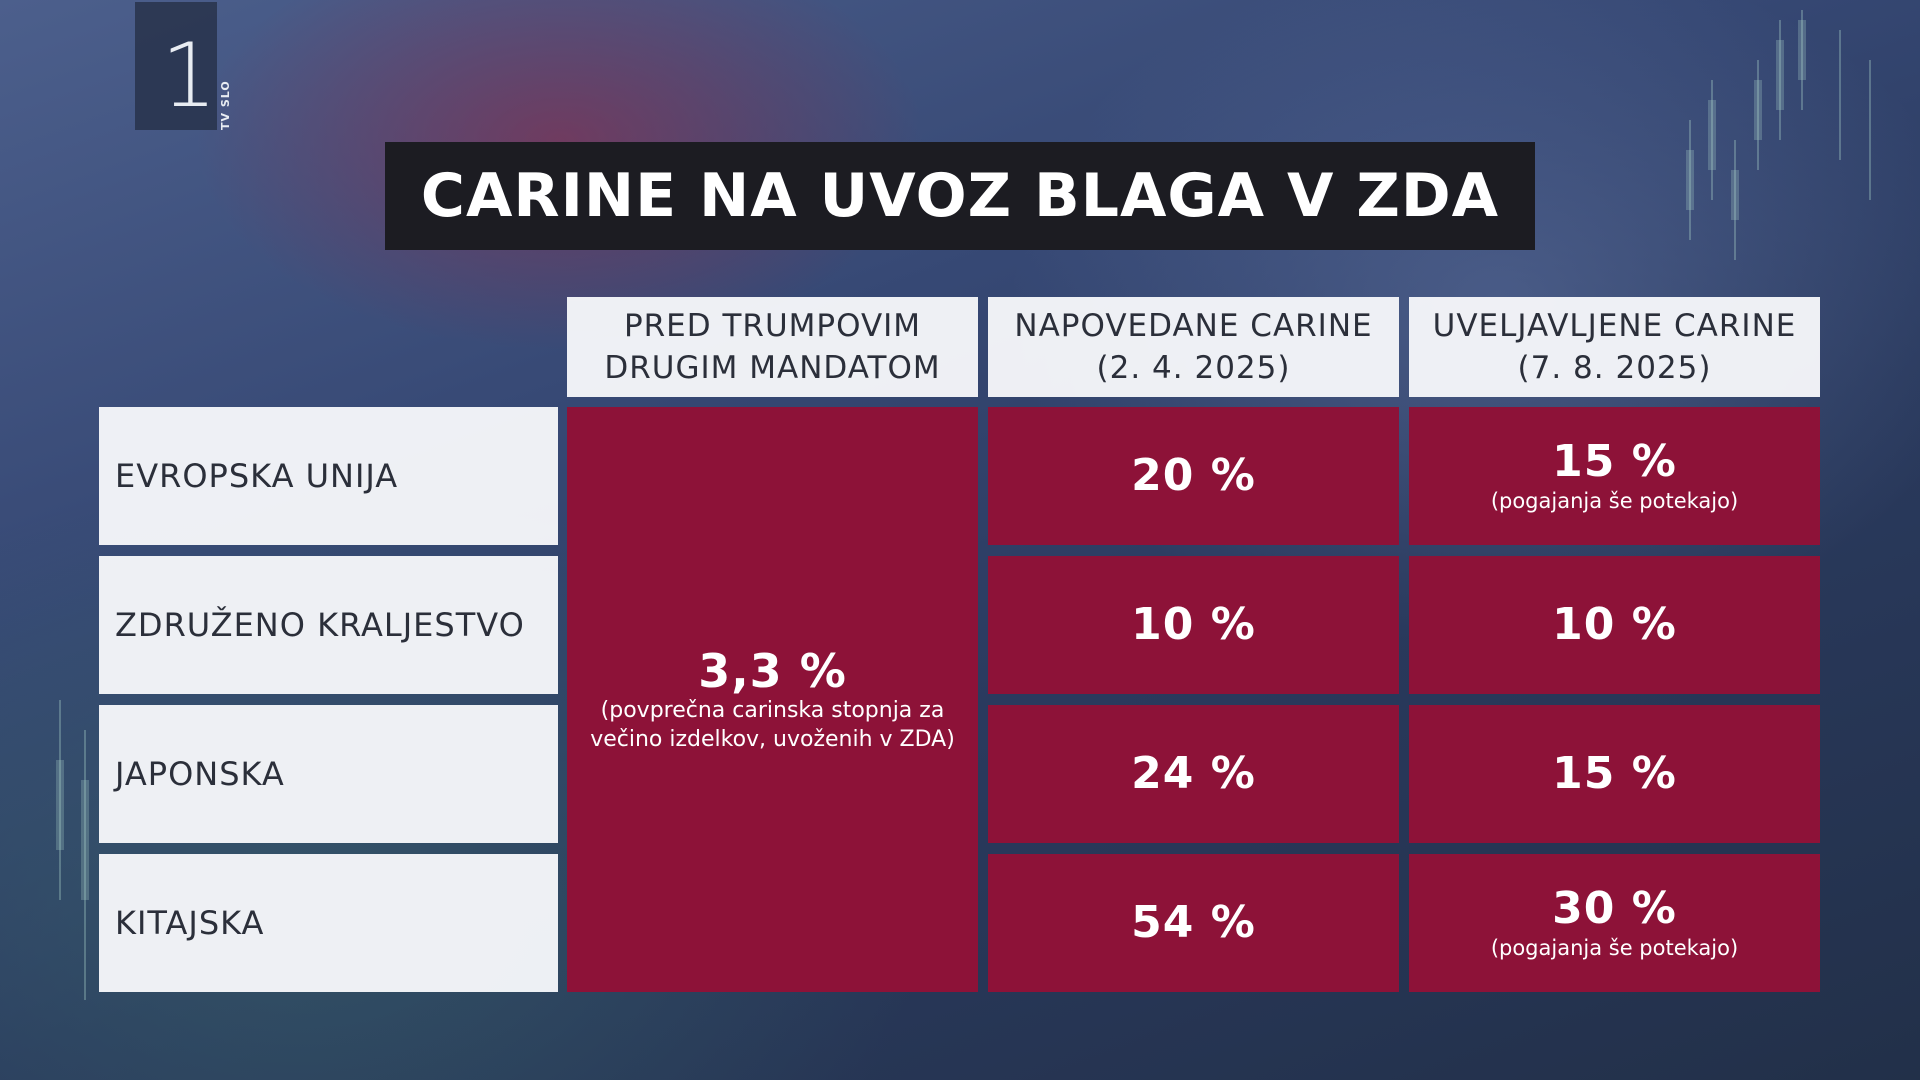 Image resolution: width=1920 pixels, height=1080 pixels. I want to click on page-title: CARINE NA UVOZ BLAGA V ZDA, so click(960, 196).